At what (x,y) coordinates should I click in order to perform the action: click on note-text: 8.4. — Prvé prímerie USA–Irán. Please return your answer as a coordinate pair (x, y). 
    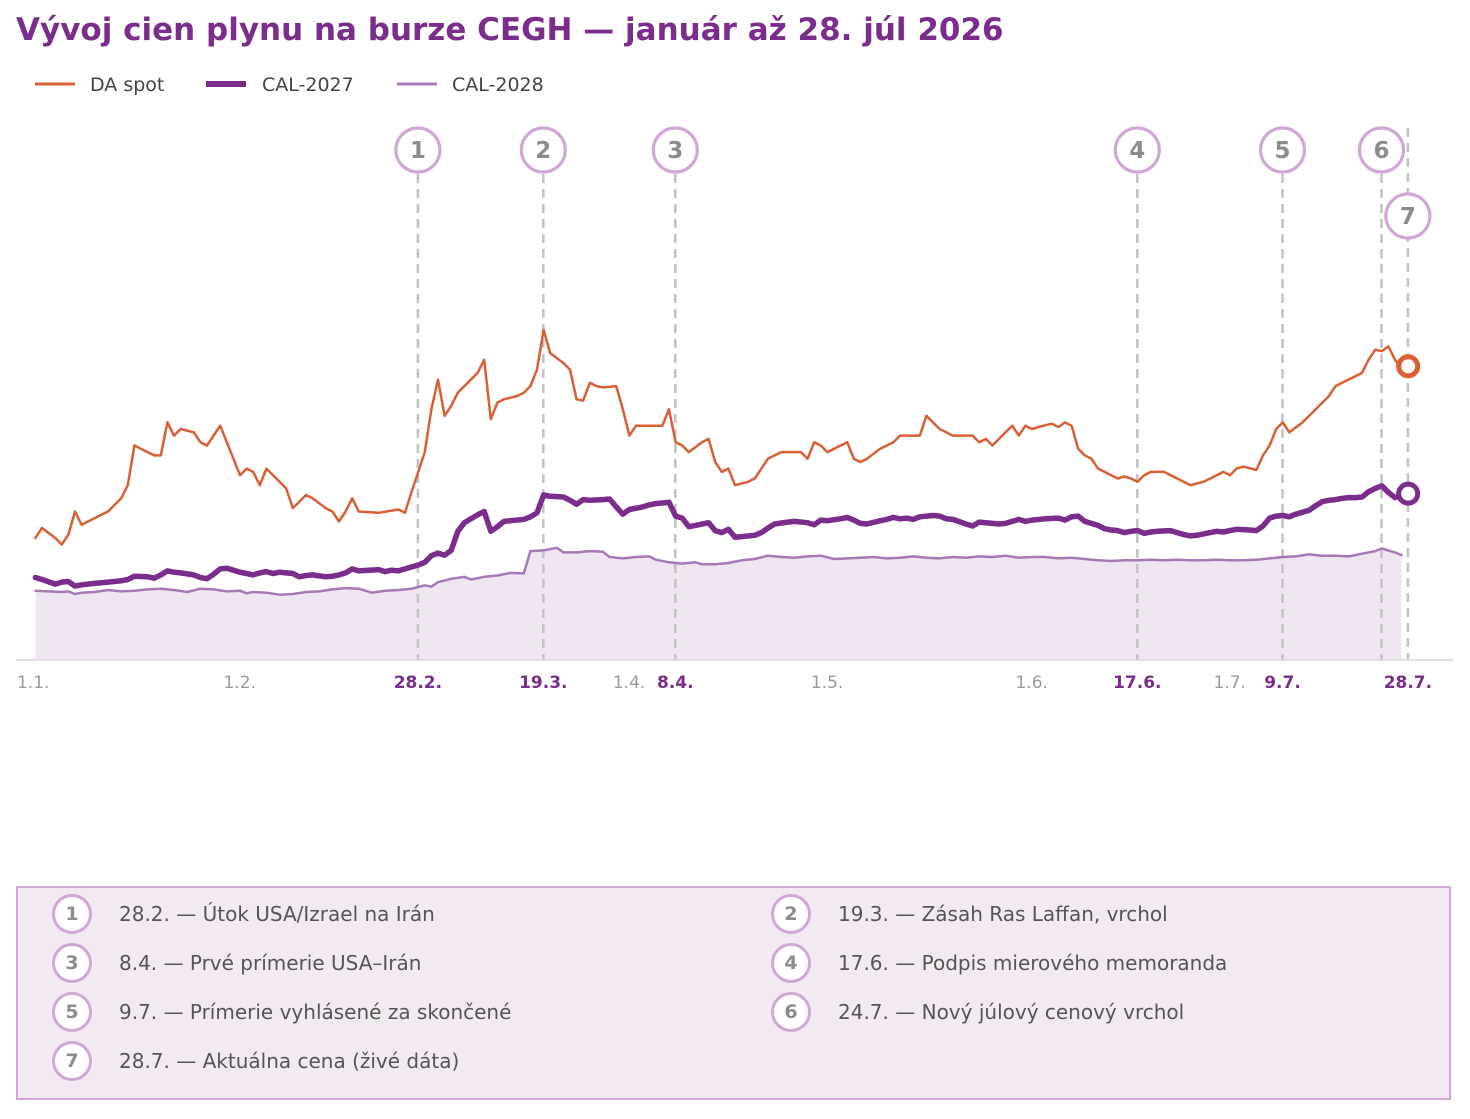
    Looking at the image, I should click on (270, 963).